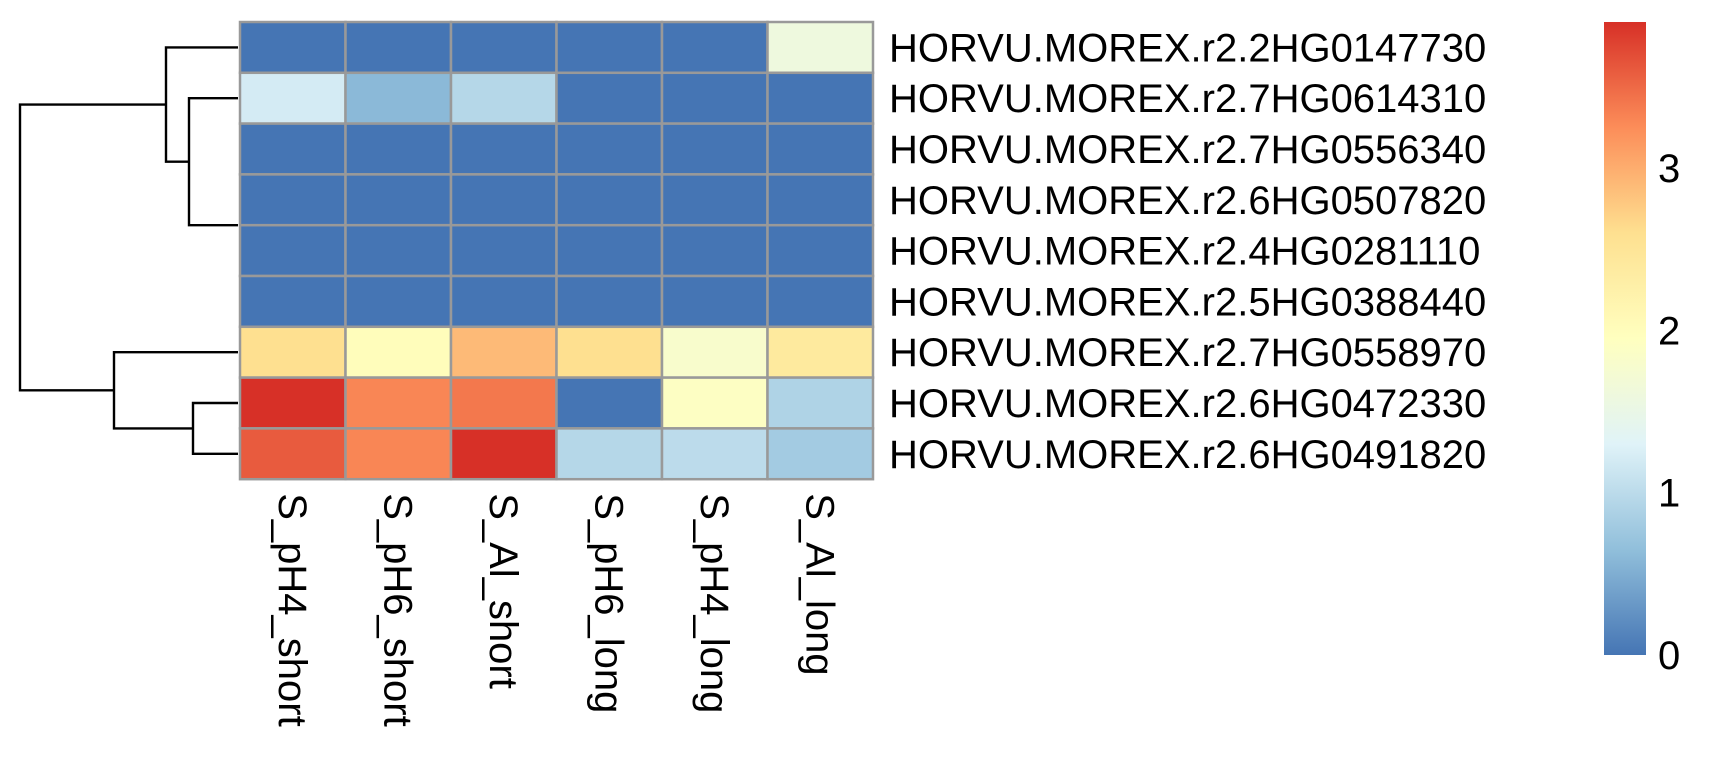  Describe the element at coordinates (1187, 99) in the screenshot. I see `row-label: HORVU.MOREX.r2.7HG0614310` at that location.